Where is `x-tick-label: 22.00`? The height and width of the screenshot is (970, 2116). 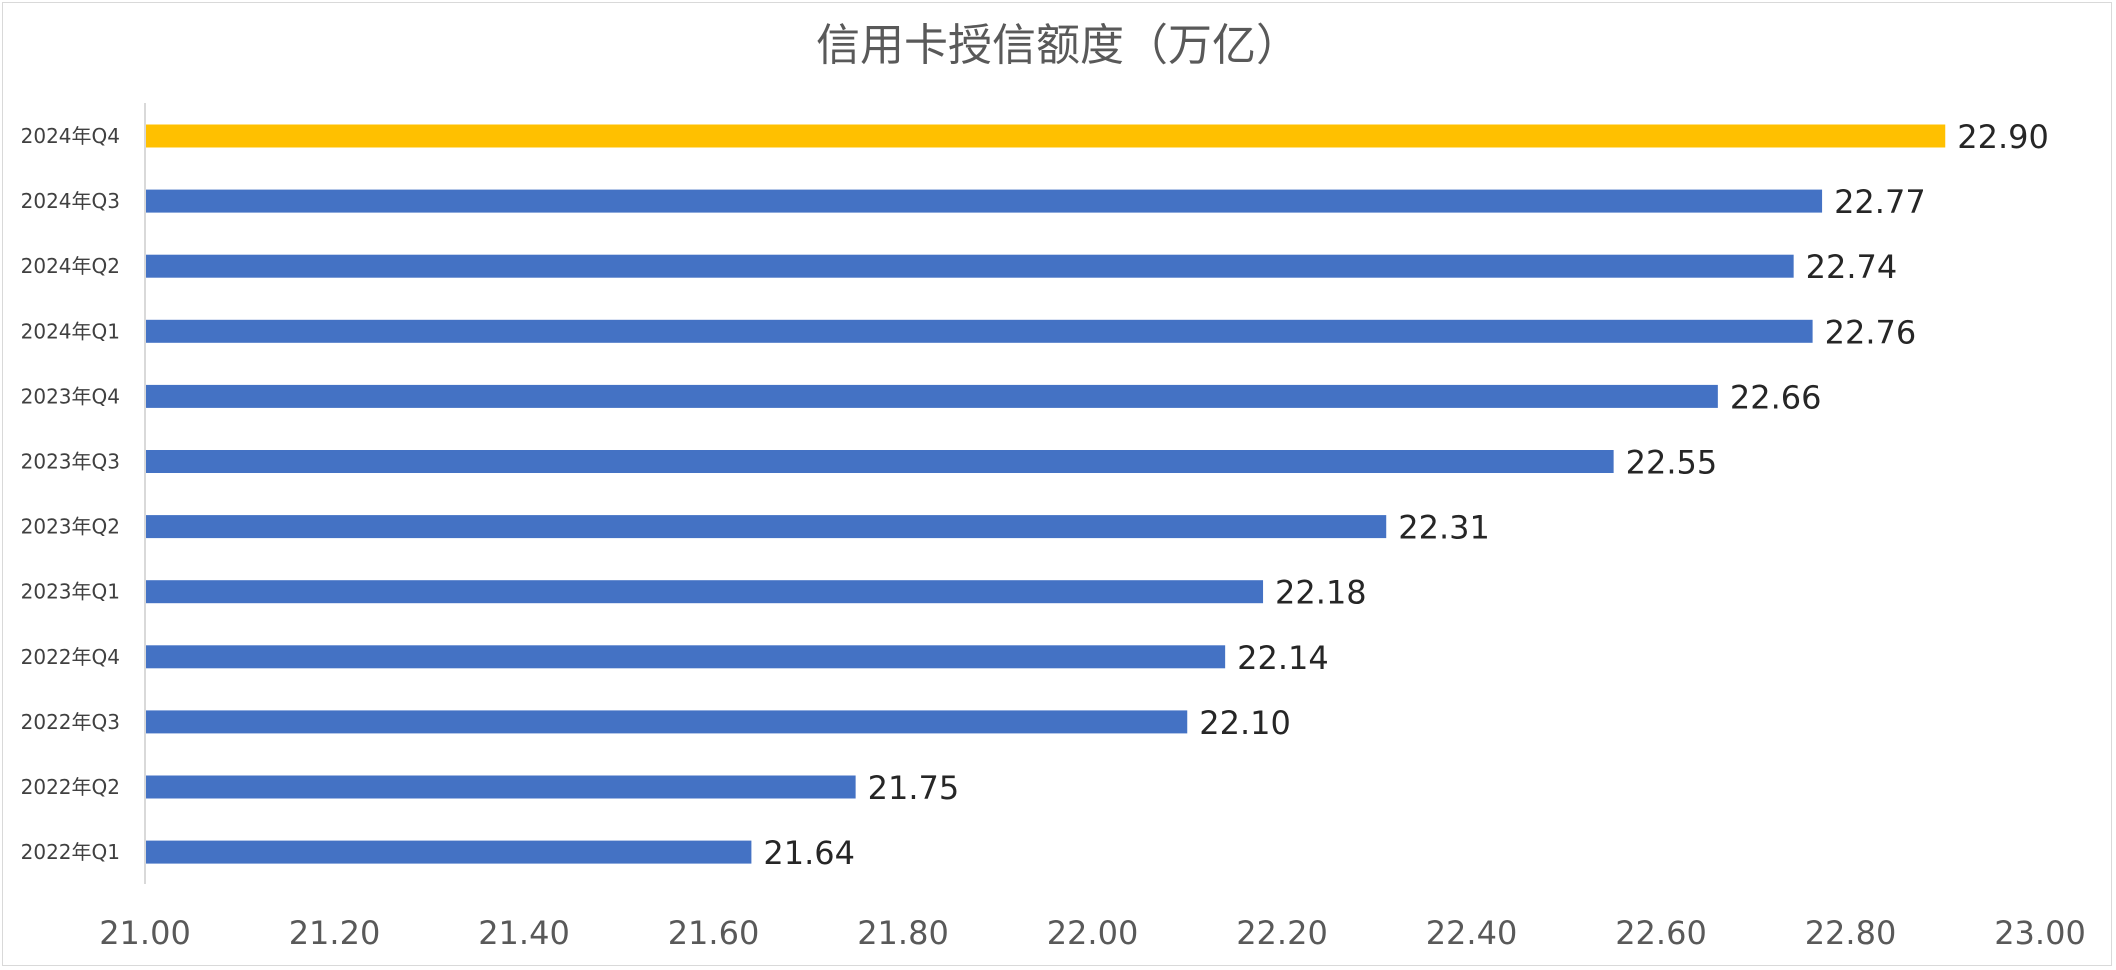
x-tick-label: 22.00 is located at coordinates (1093, 933).